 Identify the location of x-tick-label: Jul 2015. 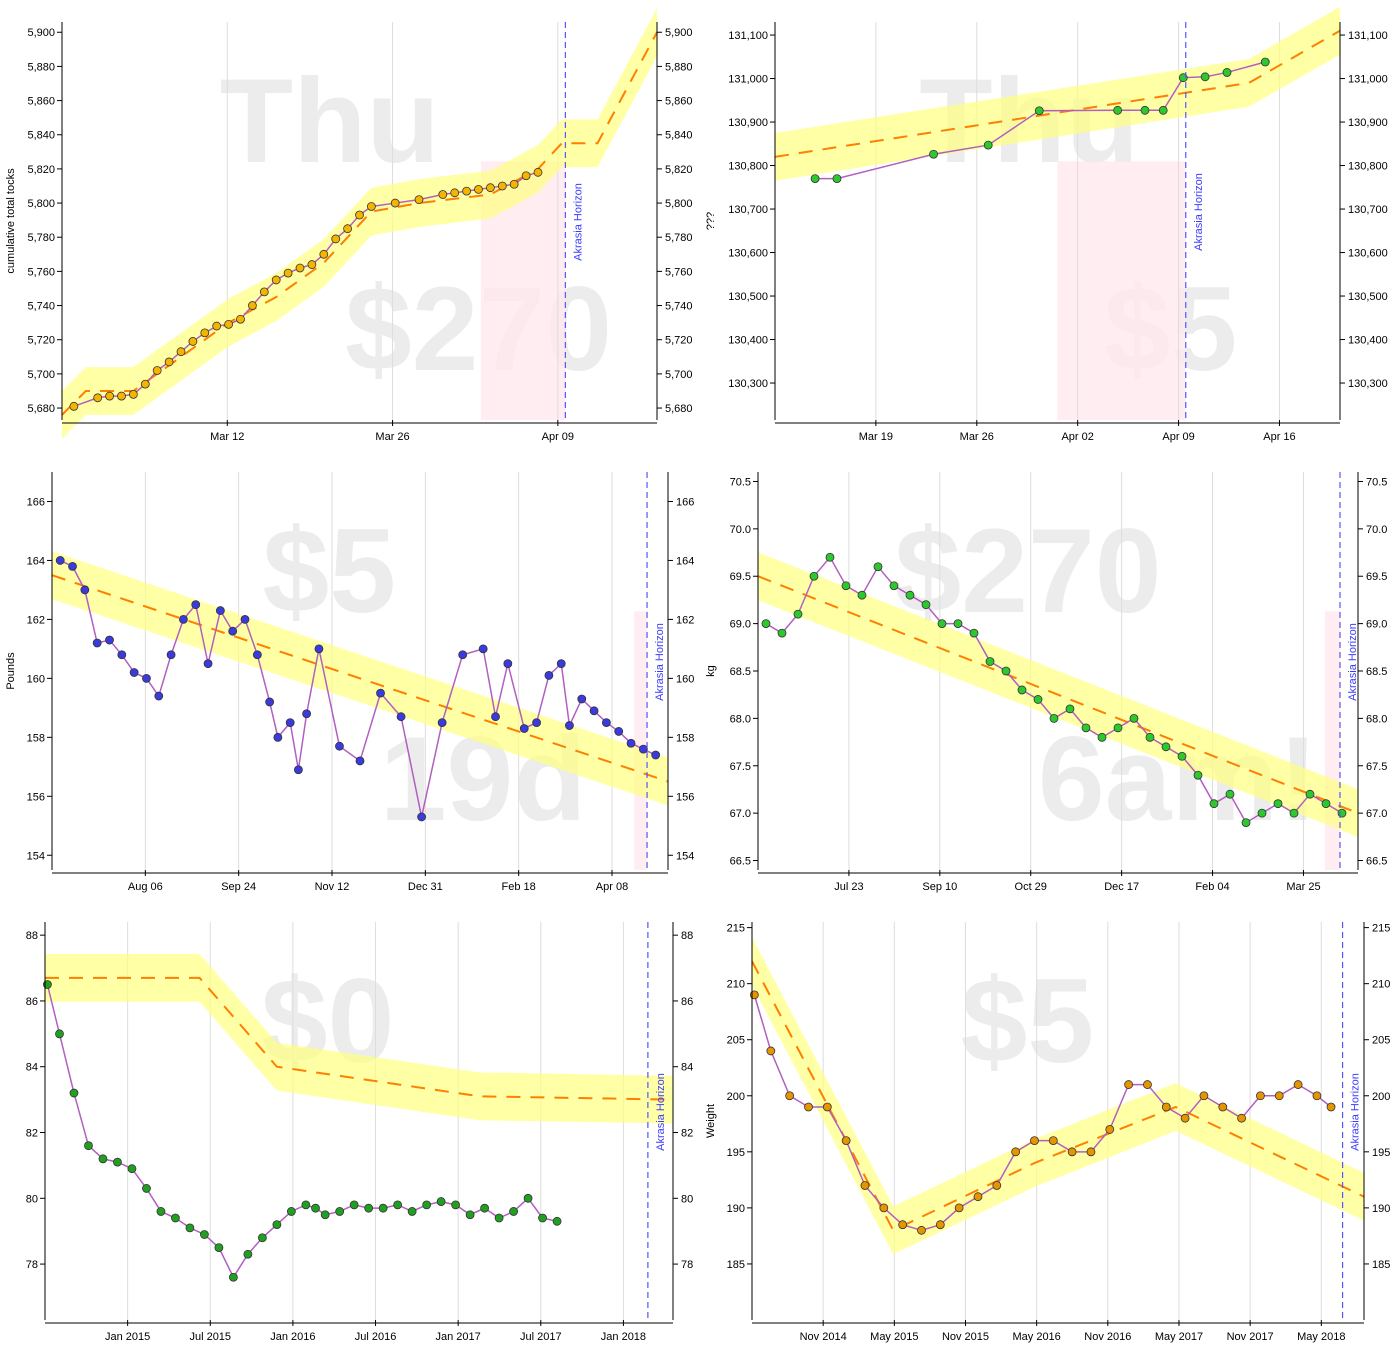
(210, 1337).